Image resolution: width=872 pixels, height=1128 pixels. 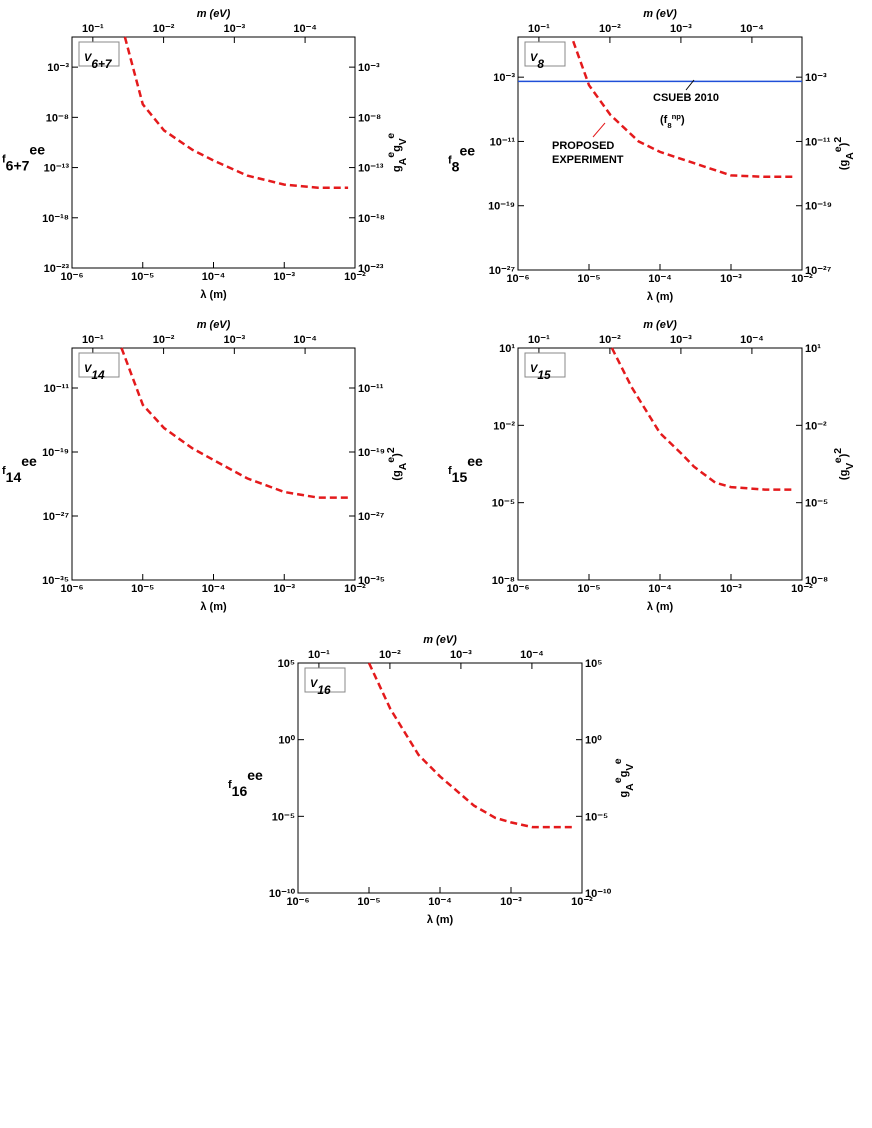 What do you see at coordinates (503, 504) in the screenshot?
I see `y-tick-label: 10⁻⁵` at bounding box center [503, 504].